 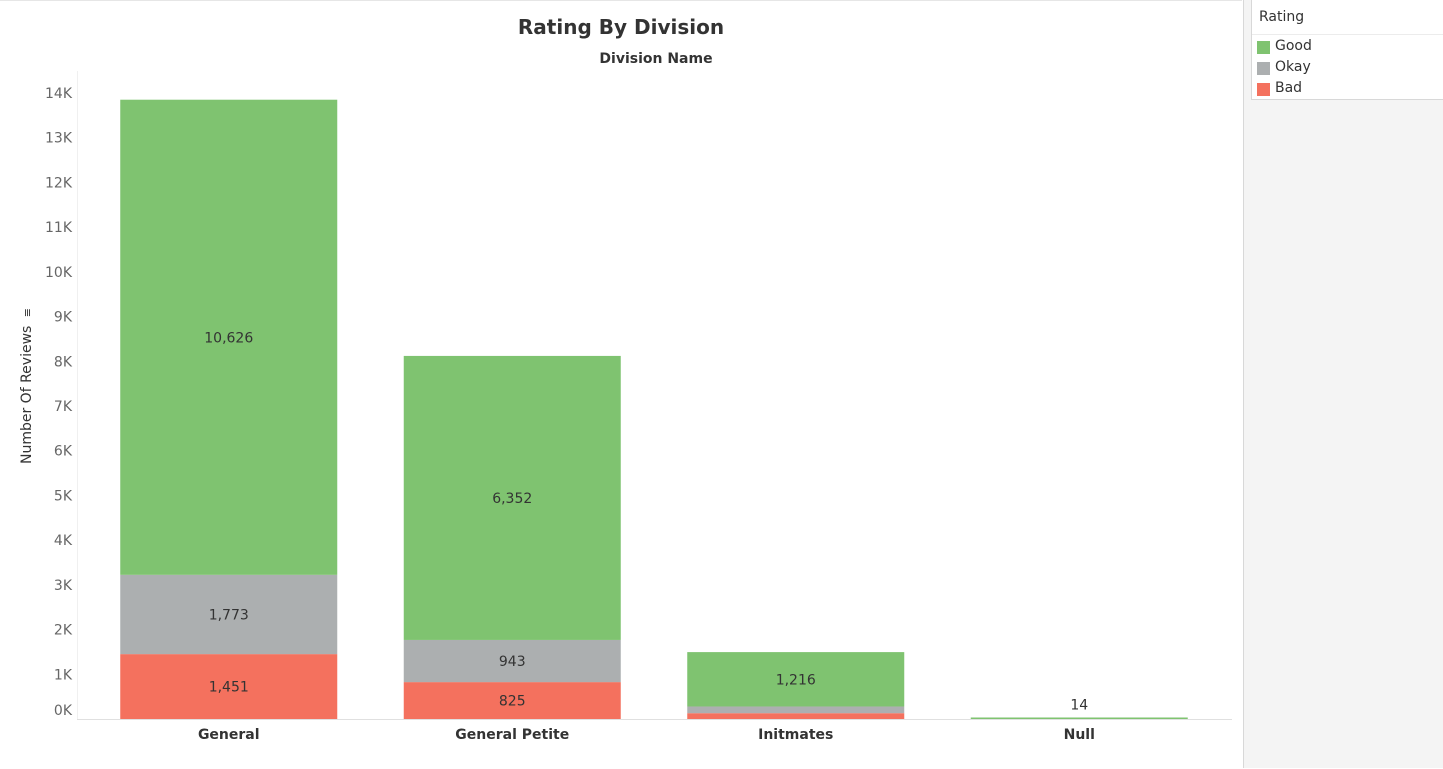 What do you see at coordinates (1347, 34) in the screenshot?
I see `legend-divider` at bounding box center [1347, 34].